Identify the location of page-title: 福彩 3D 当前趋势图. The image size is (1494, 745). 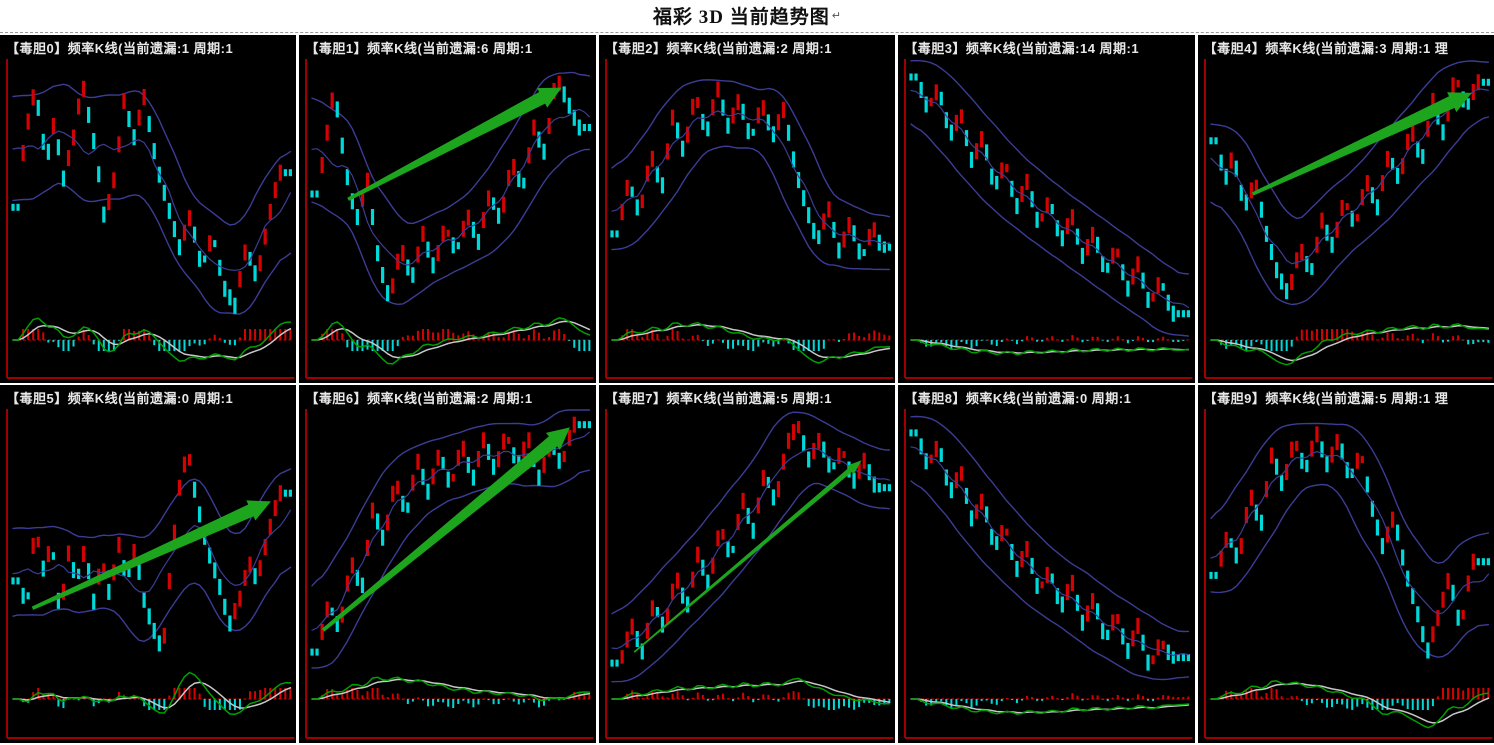
(741, 17).